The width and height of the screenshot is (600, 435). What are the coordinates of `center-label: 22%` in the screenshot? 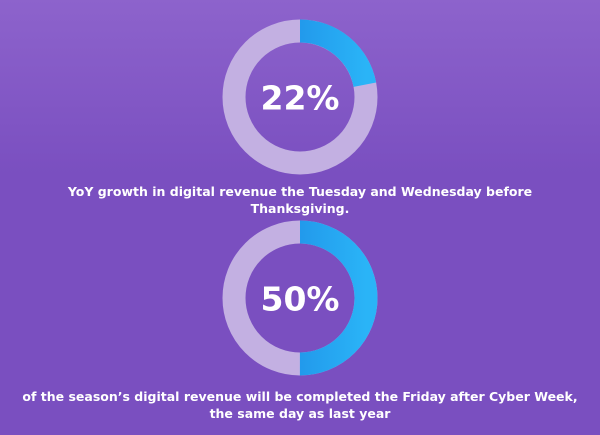 It's located at (300, 98).